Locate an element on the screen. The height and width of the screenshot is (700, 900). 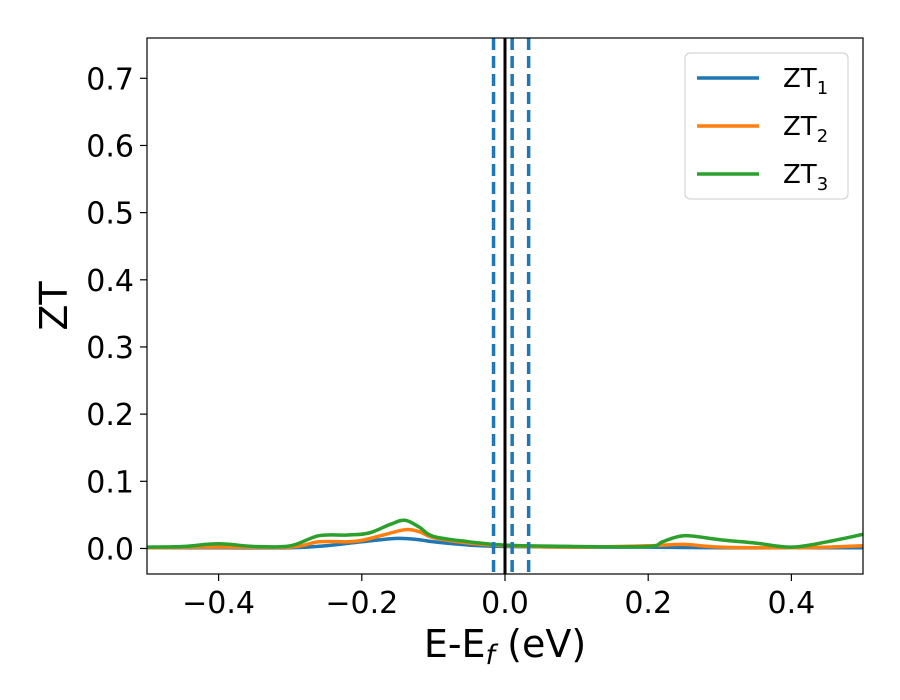
legend-label-zt3: ZT3 is located at coordinates (805, 177).